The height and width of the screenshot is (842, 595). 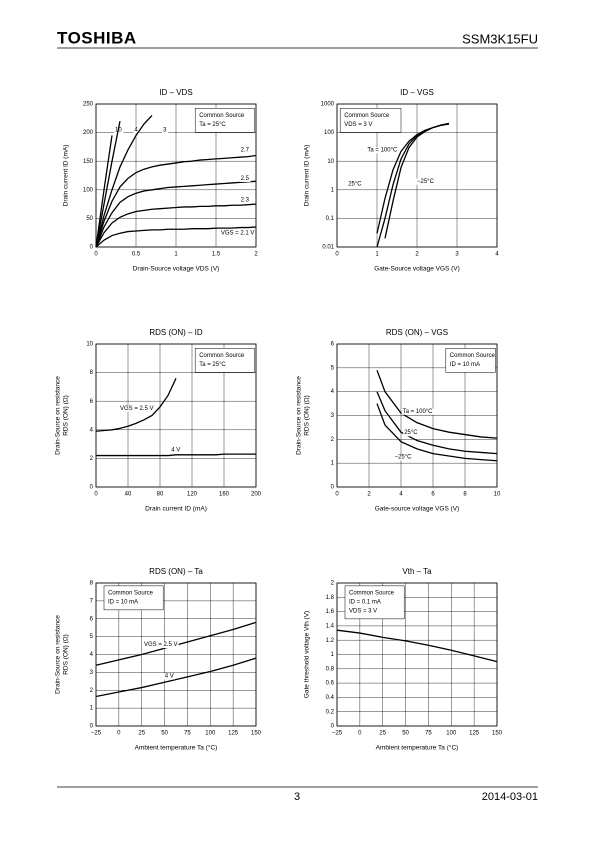 I want to click on x-tick-label: 200, so click(x=256, y=495).